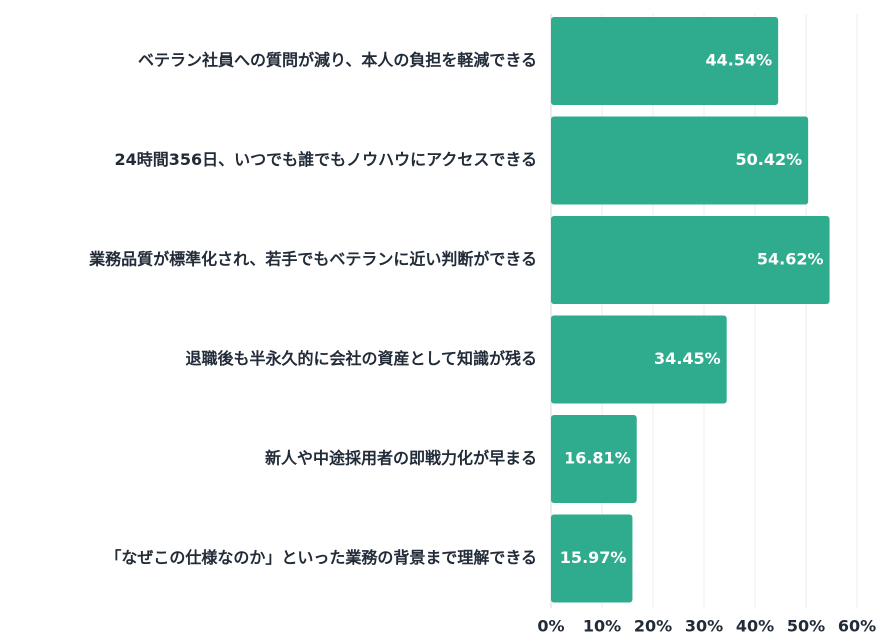 The width and height of the screenshot is (894, 642). Describe the element at coordinates (653, 626) in the screenshot. I see `x-tick-label: 20%` at that location.